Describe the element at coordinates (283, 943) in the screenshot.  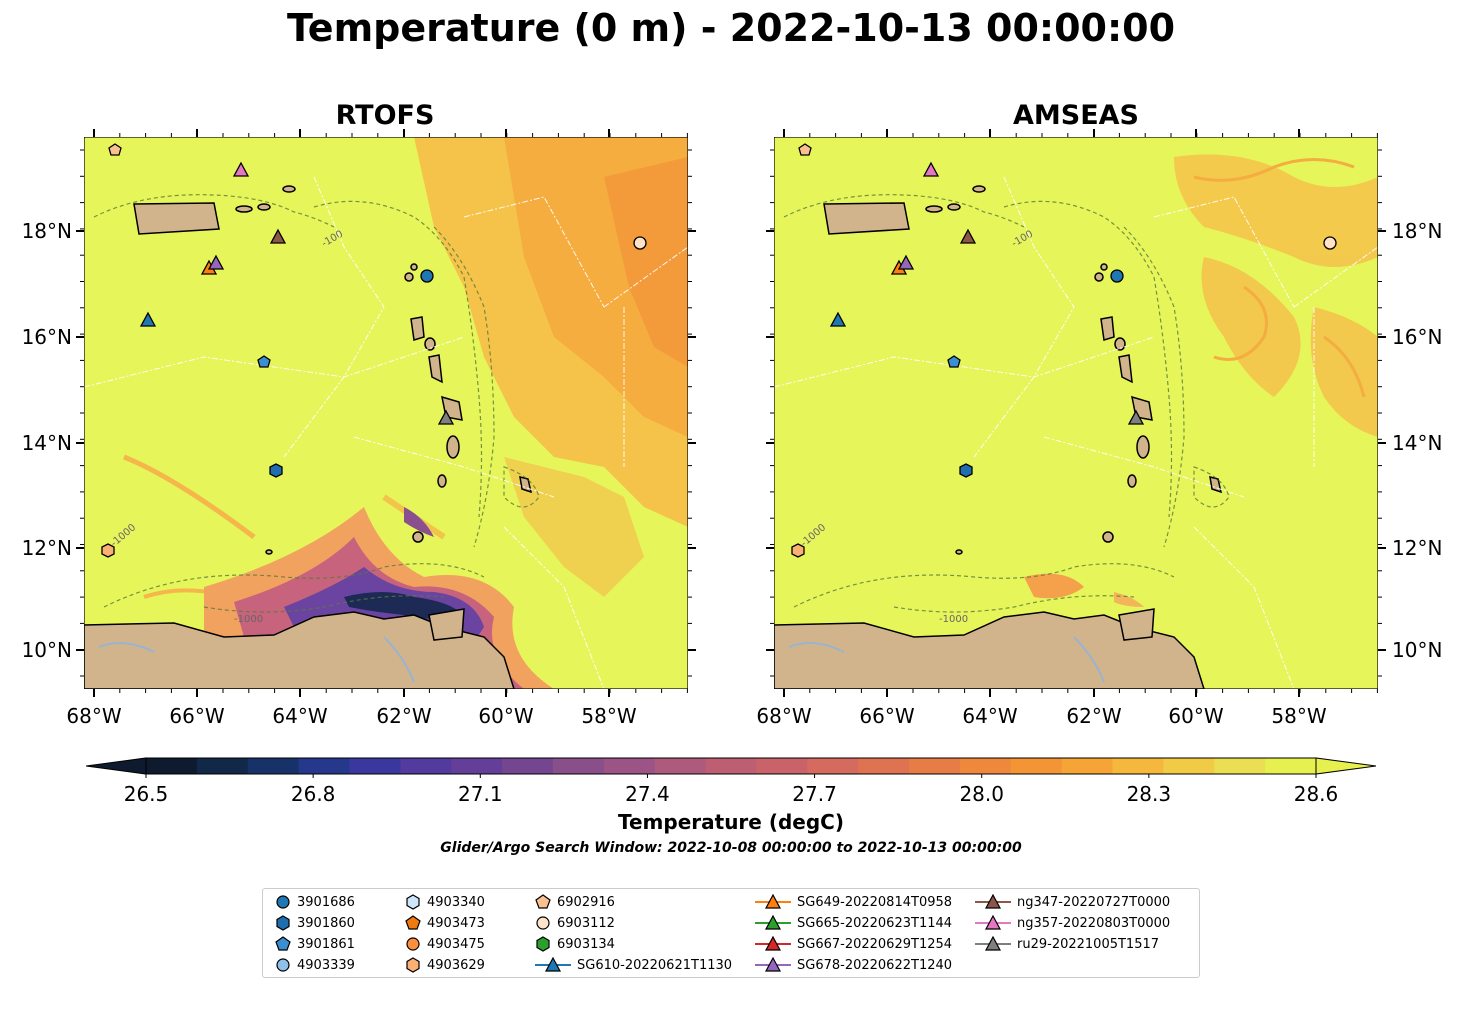
I see `pentagon-marker-icon` at that location.